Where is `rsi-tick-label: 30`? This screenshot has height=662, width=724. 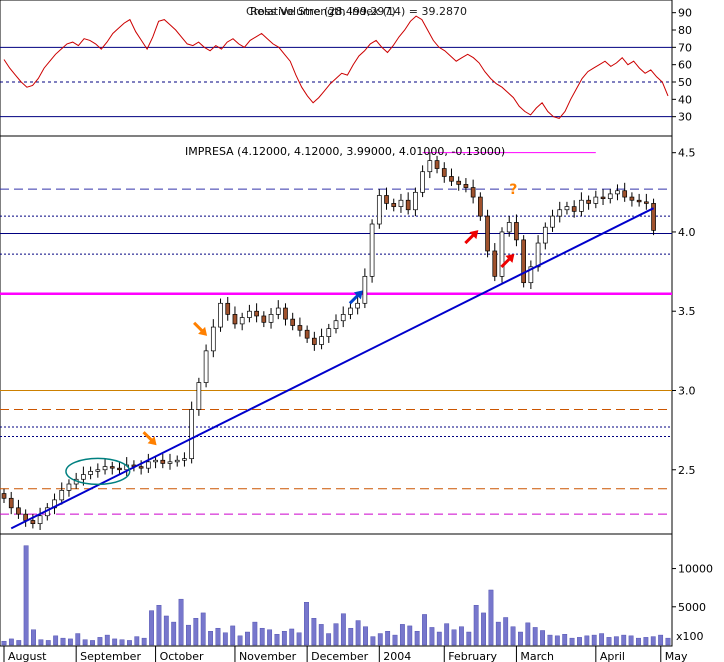
rsi-tick-label: 30 is located at coordinates (685, 117).